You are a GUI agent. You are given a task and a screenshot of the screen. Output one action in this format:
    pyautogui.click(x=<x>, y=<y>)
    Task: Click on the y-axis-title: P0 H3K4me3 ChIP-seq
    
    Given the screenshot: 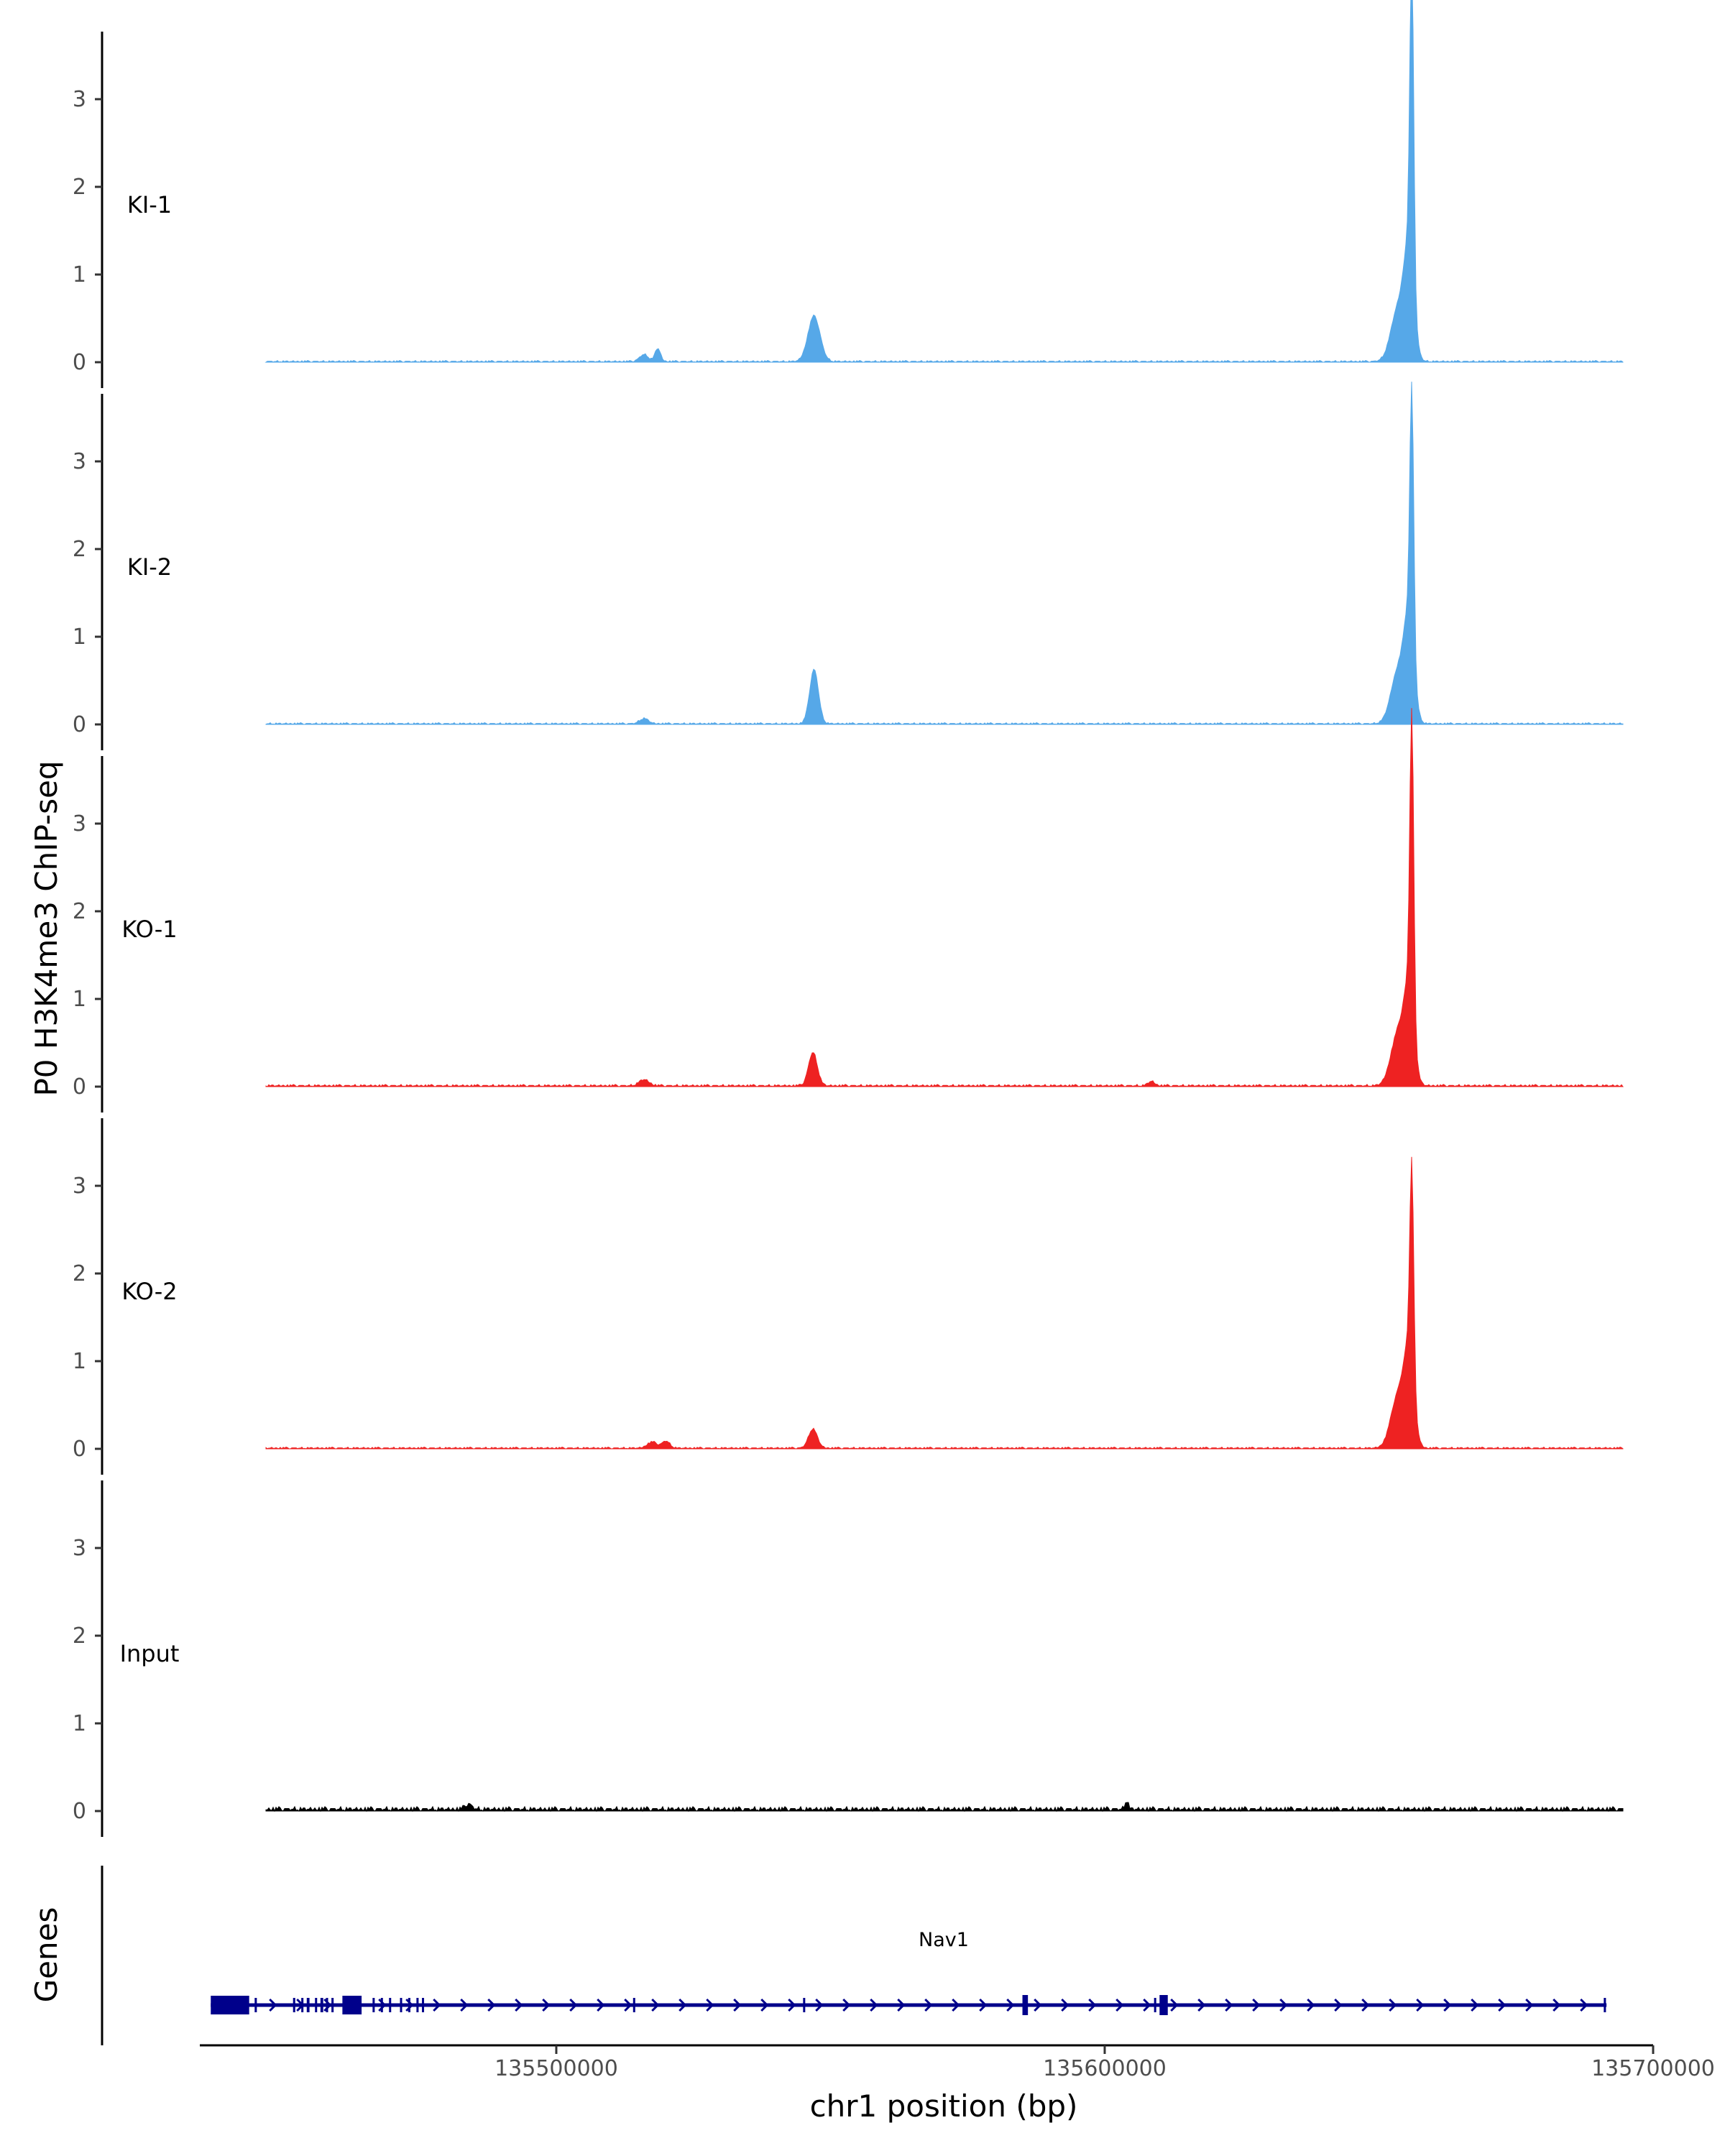 What is the action you would take?
    pyautogui.click(x=46, y=928)
    